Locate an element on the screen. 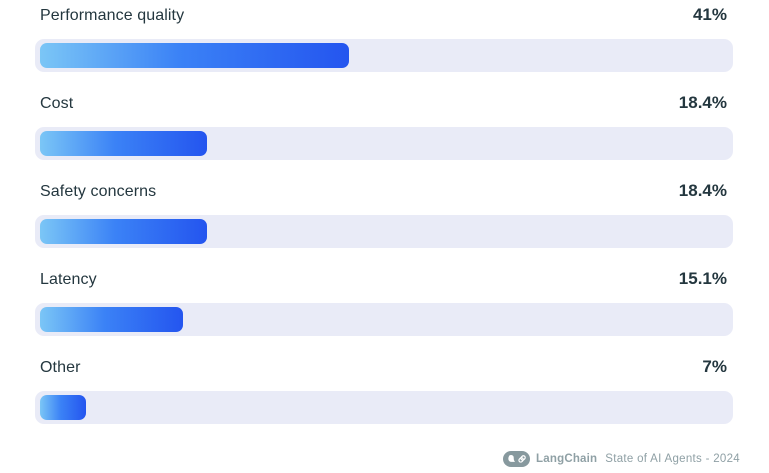  brand-name: LangChain is located at coordinates (567, 459).